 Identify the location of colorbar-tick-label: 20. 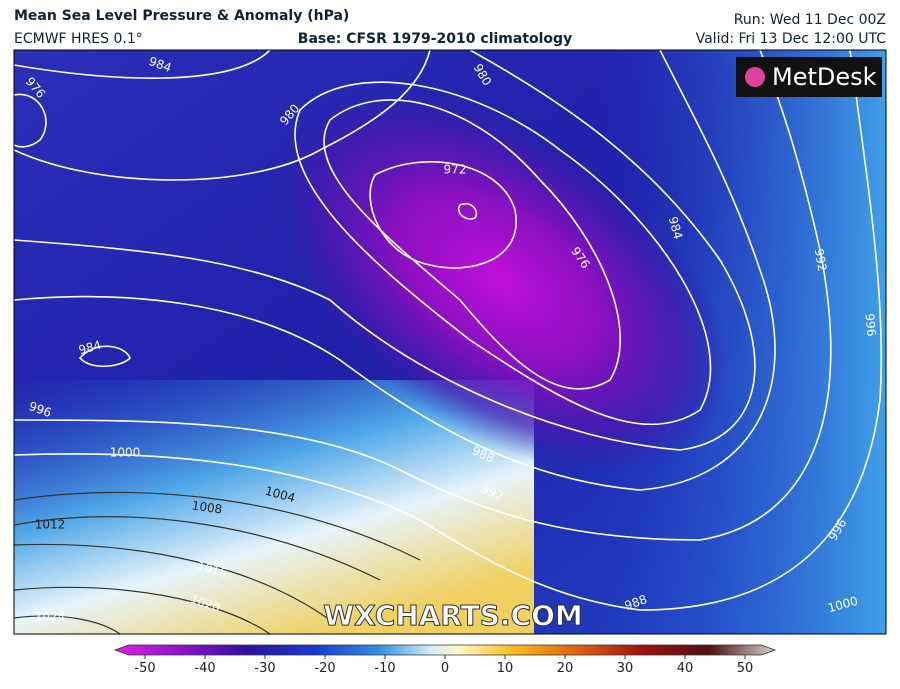
(565, 668).